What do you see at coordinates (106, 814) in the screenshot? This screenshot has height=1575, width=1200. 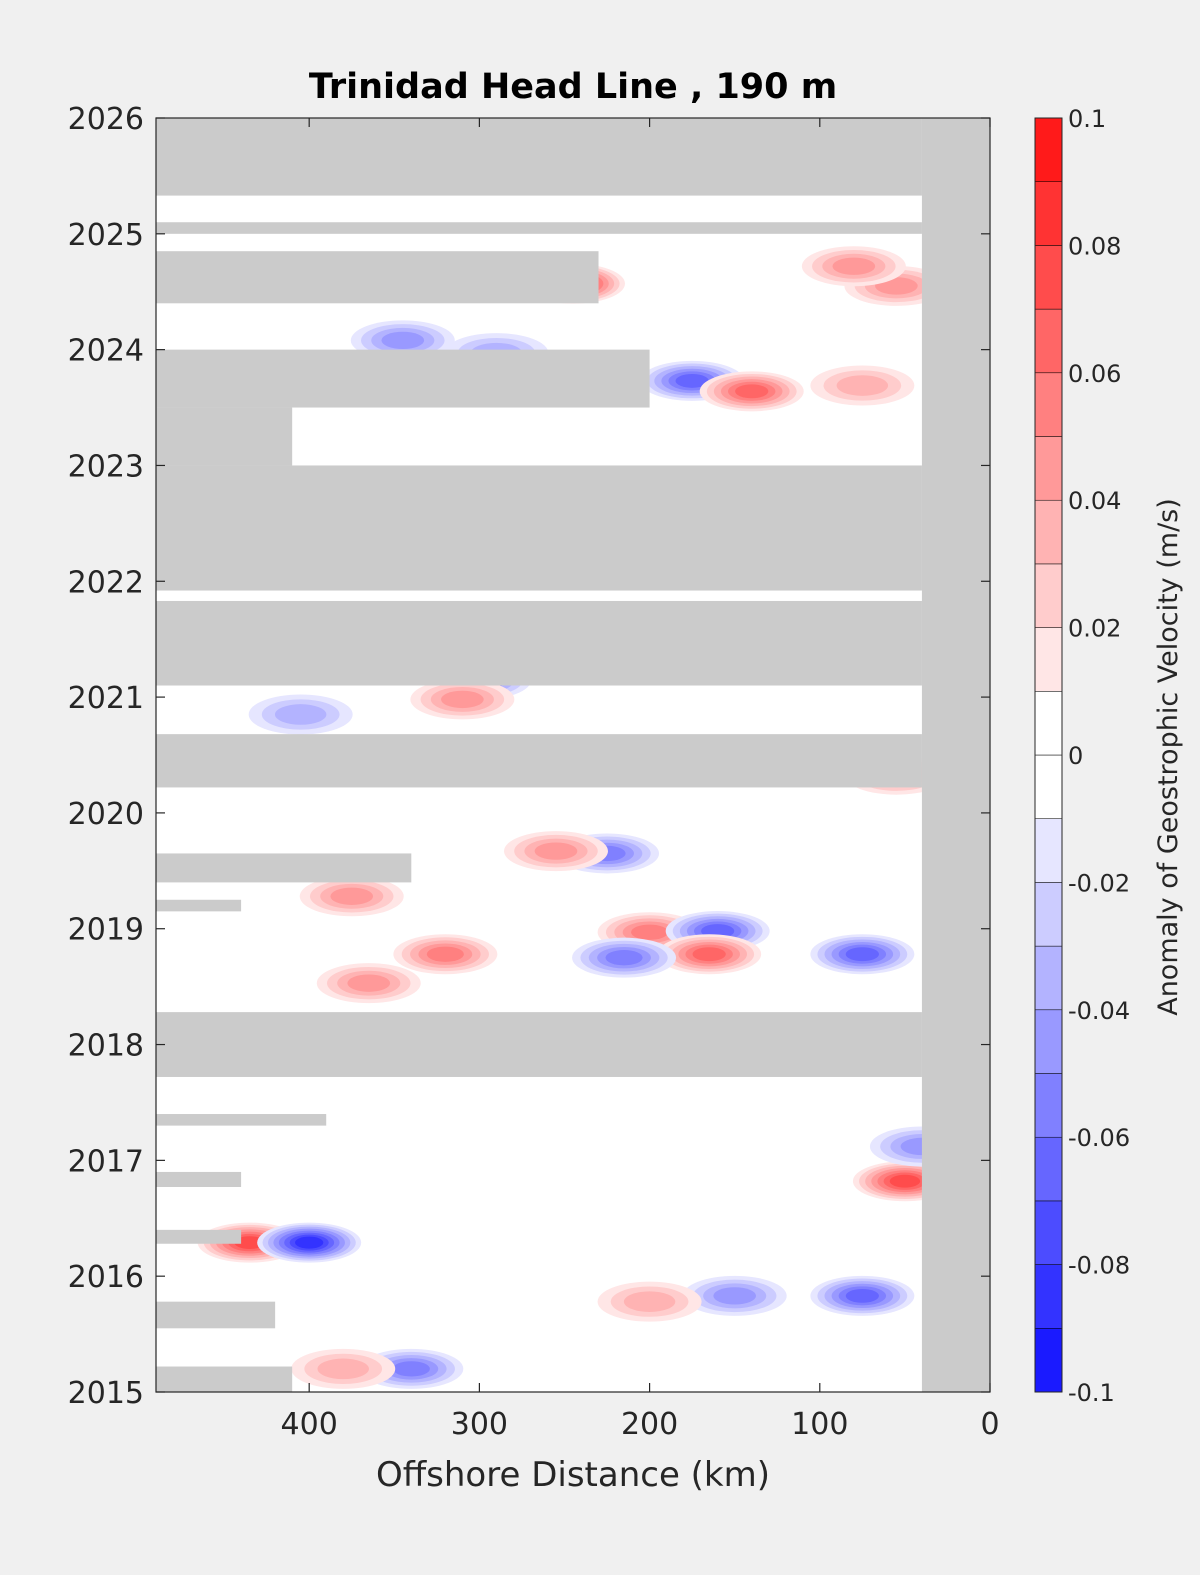 I see `y-tick-label: 2020` at bounding box center [106, 814].